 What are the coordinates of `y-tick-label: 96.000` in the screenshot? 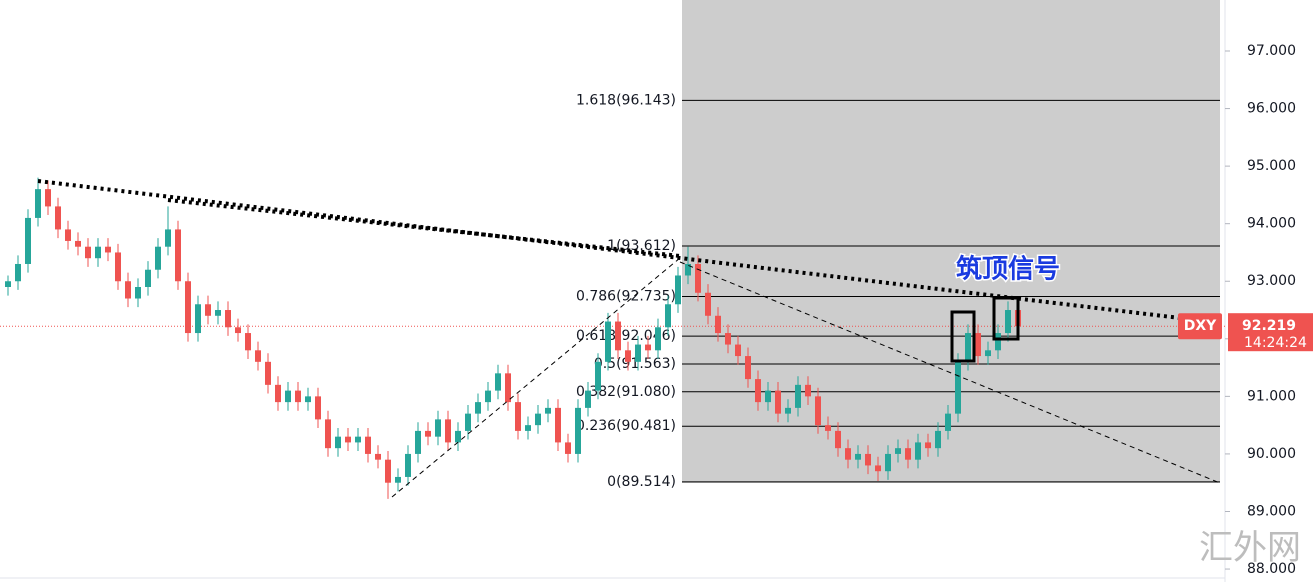 It's located at (1271, 109).